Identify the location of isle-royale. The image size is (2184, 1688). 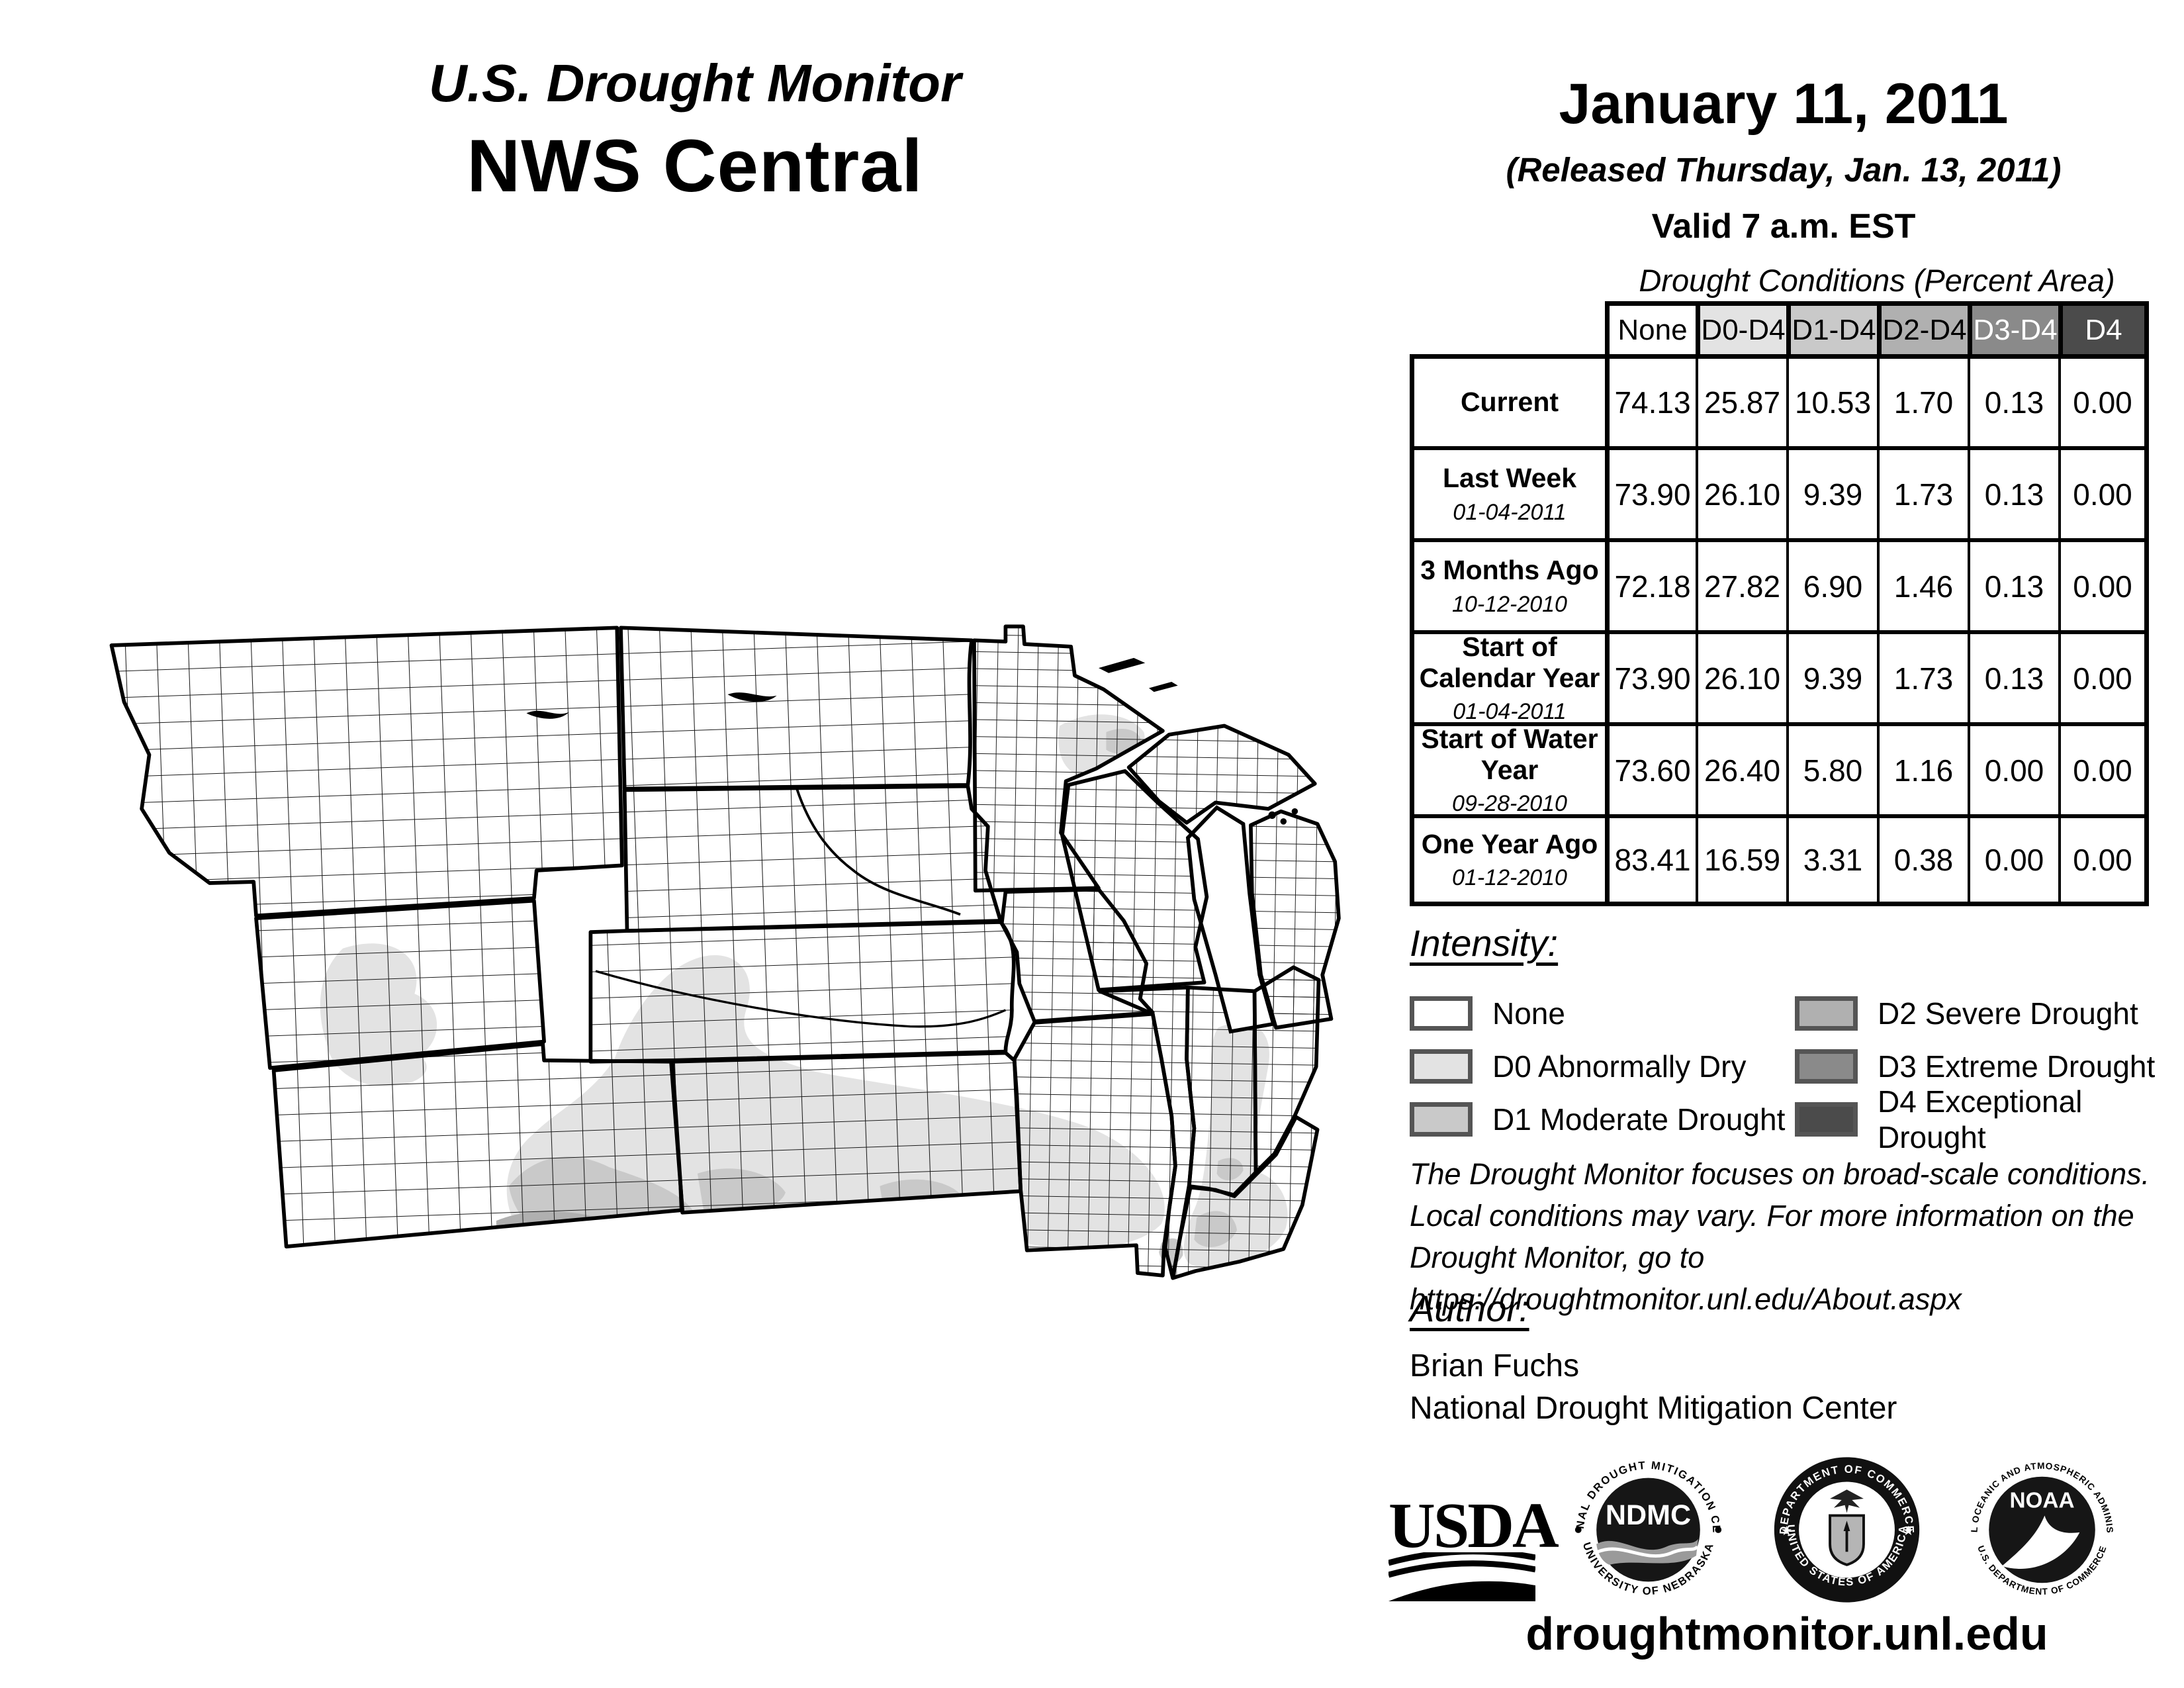
(1122, 665).